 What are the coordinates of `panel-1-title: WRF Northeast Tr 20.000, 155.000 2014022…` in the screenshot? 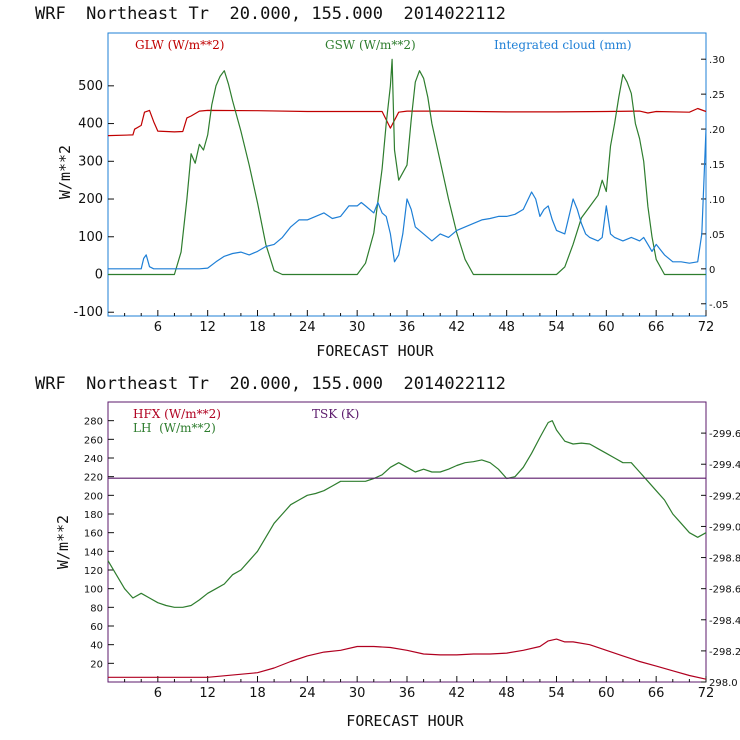 It's located at (270, 14).